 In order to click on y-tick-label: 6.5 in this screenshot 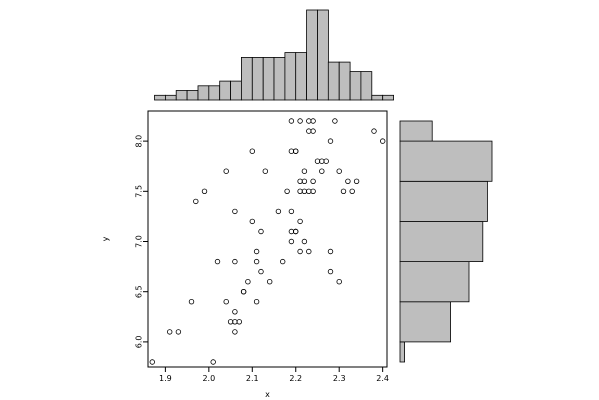, I will do `click(139, 291)`.